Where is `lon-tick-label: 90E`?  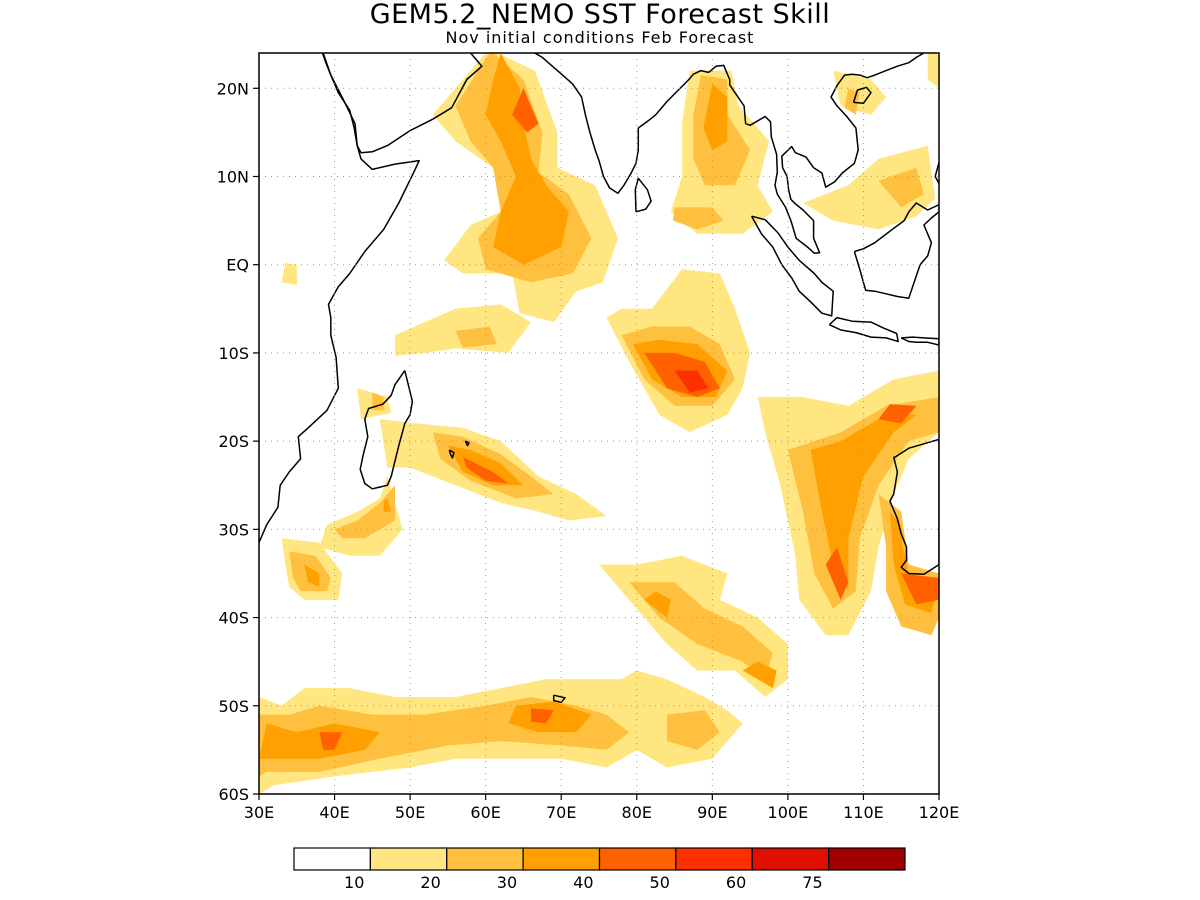
lon-tick-label: 90E is located at coordinates (712, 812).